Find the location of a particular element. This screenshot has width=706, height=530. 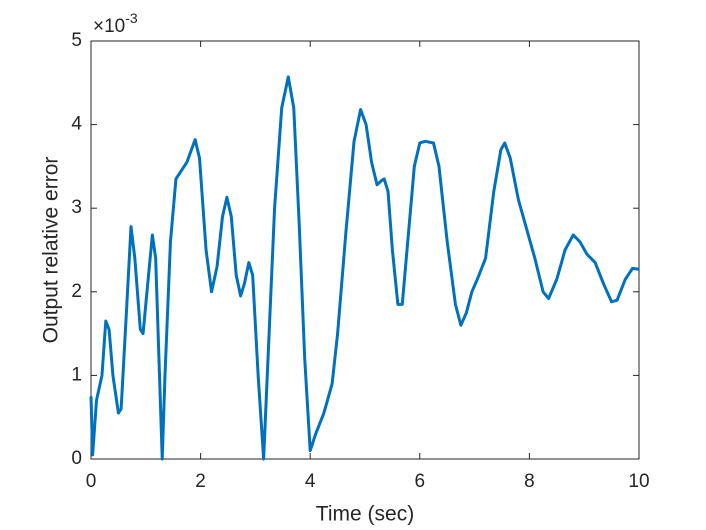

y-multiplier-base: ×10 is located at coordinates (109, 26).